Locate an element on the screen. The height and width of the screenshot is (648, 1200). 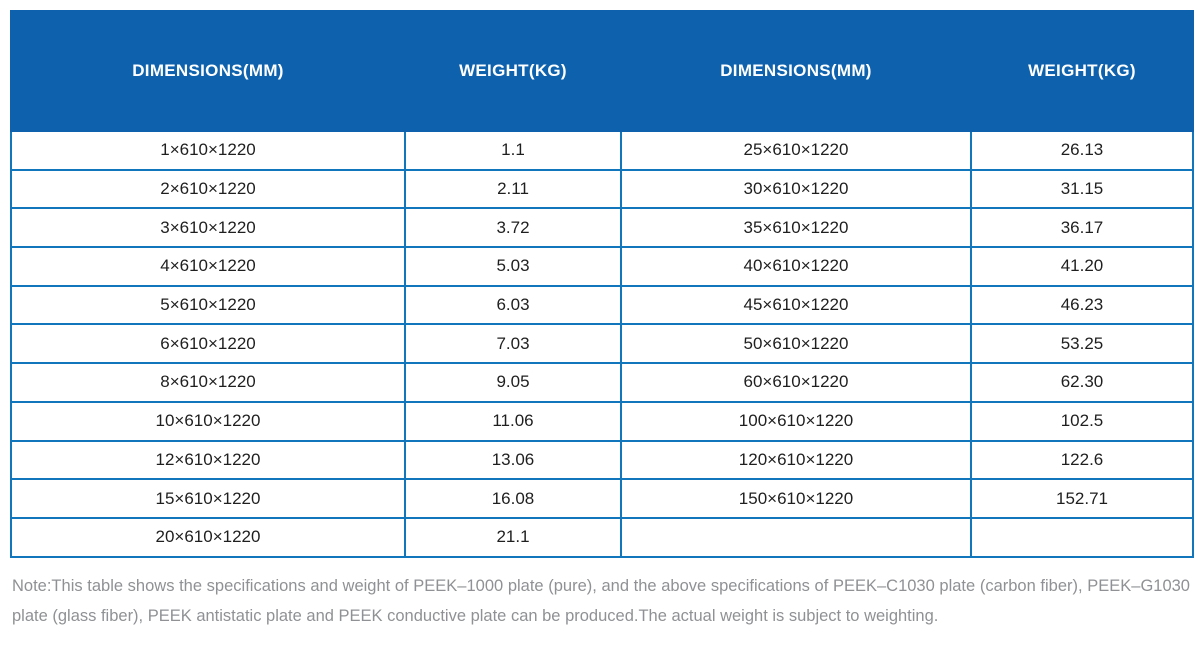
weight-cell: 26.13 is located at coordinates (1082, 150).